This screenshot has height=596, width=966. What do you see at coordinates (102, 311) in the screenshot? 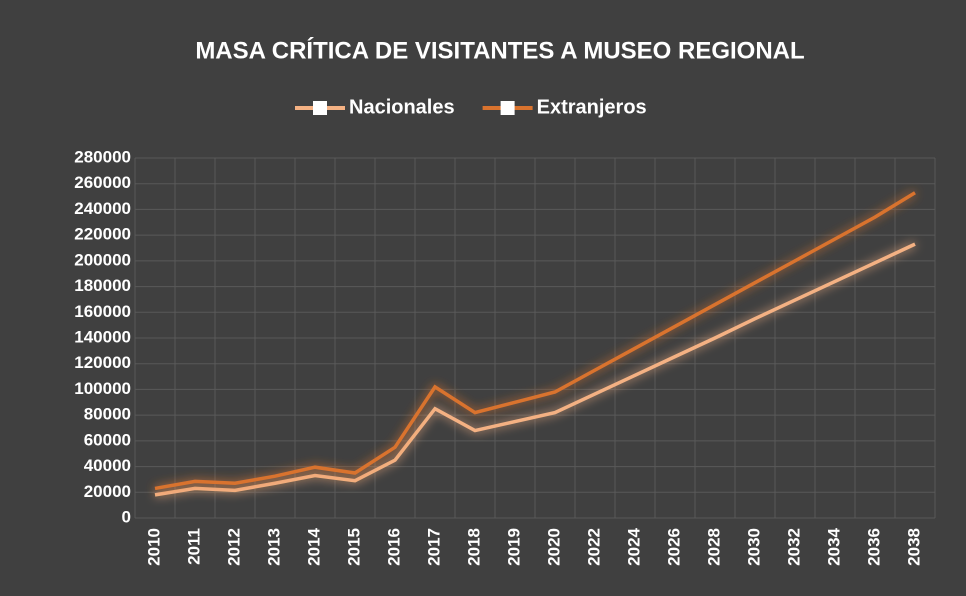
I see `y-tick-label: 160000` at bounding box center [102, 311].